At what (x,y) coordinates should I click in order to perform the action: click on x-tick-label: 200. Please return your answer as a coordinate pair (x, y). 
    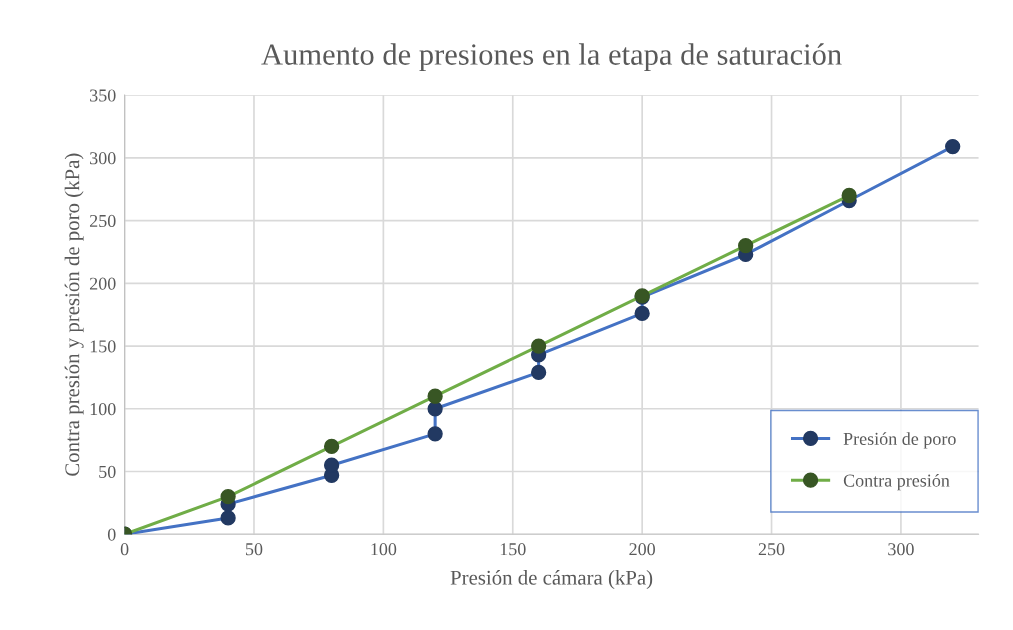
    Looking at the image, I should click on (642, 549).